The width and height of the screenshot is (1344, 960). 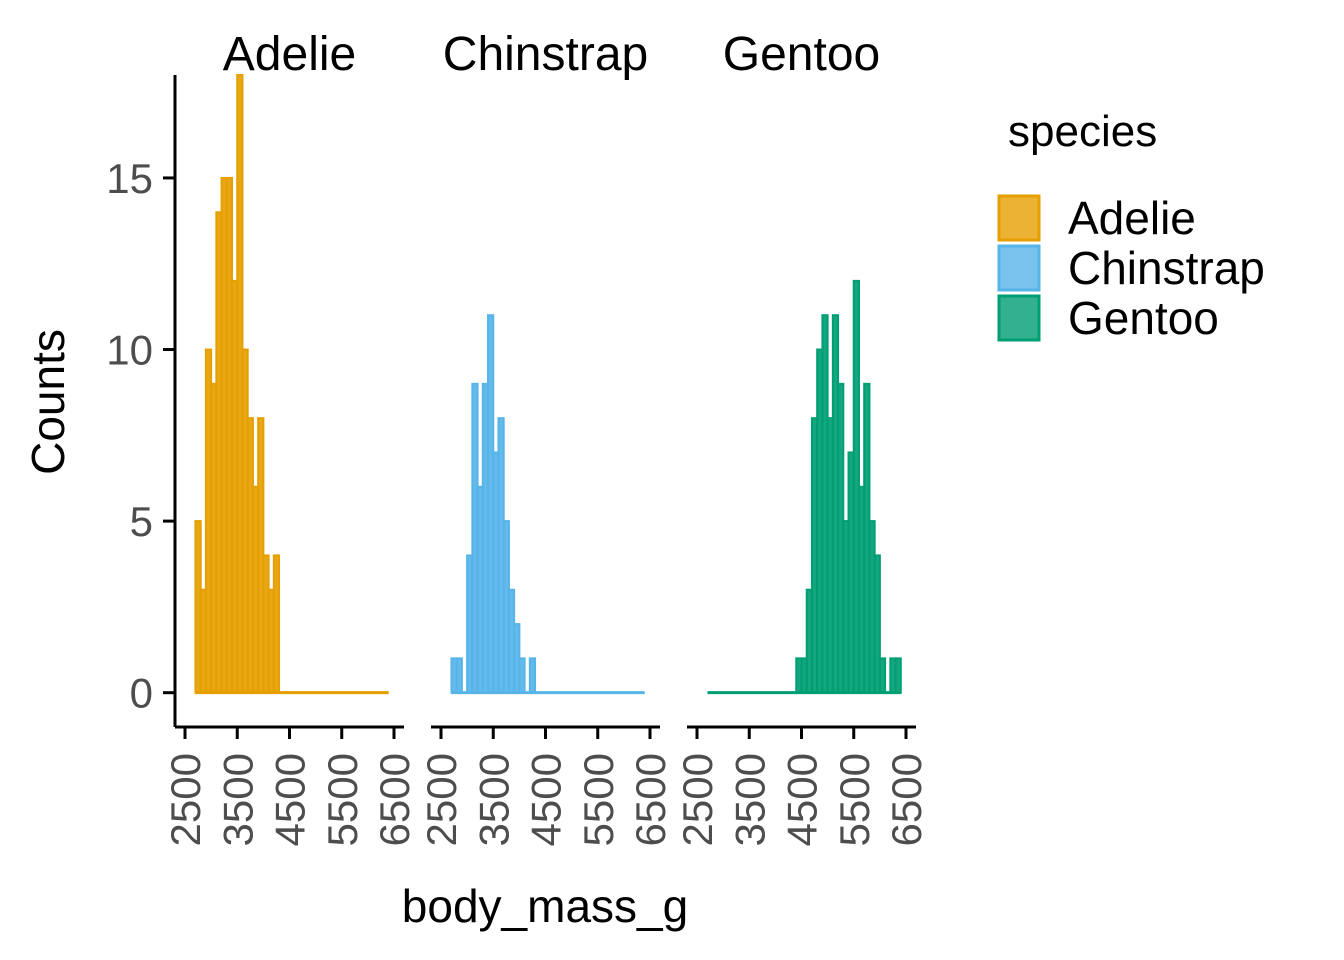 I want to click on legend-item-chinstrap: Chinstrap, so click(x=1131, y=268).